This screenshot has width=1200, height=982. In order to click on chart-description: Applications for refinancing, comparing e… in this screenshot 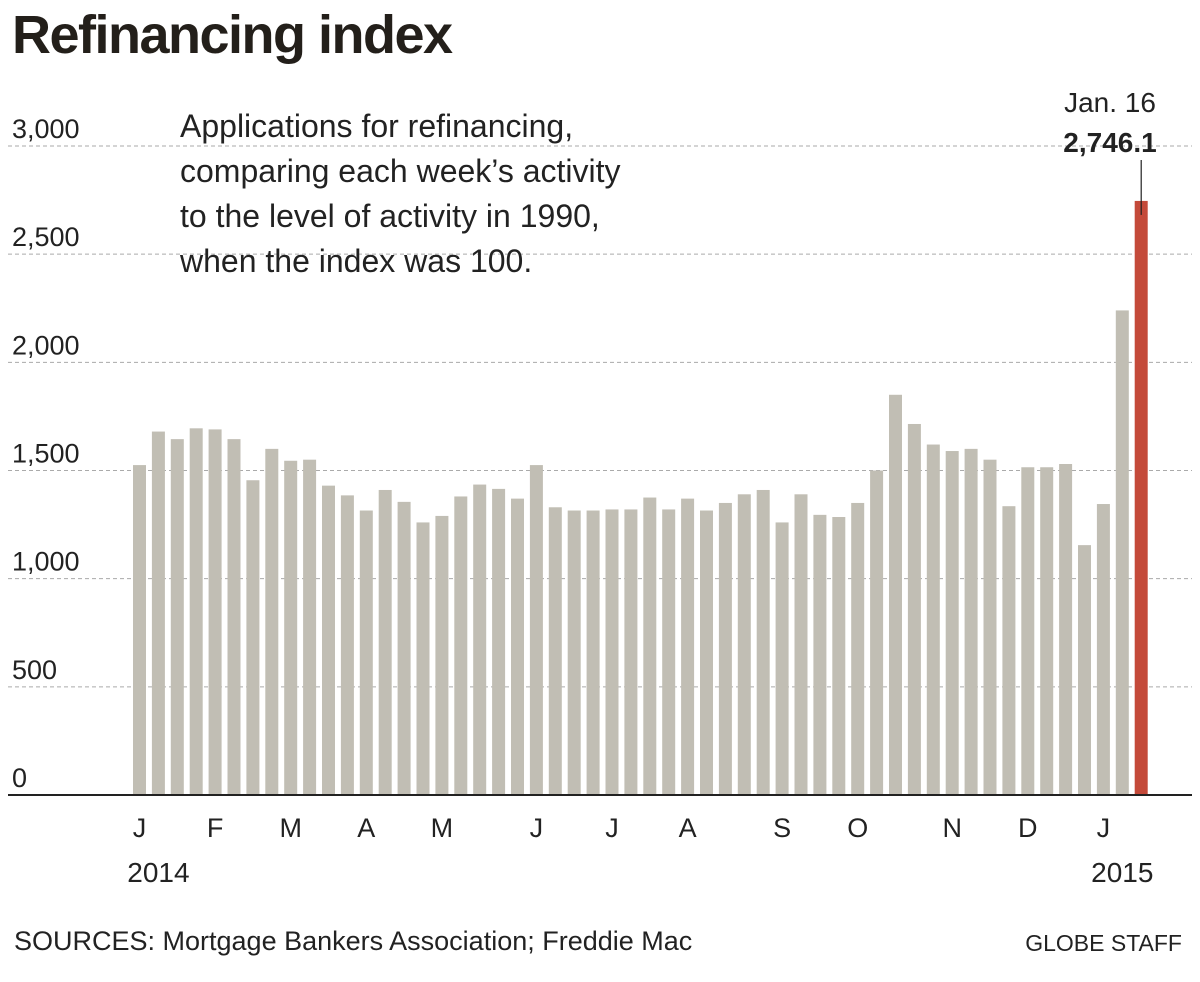, I will do `click(400, 193)`.